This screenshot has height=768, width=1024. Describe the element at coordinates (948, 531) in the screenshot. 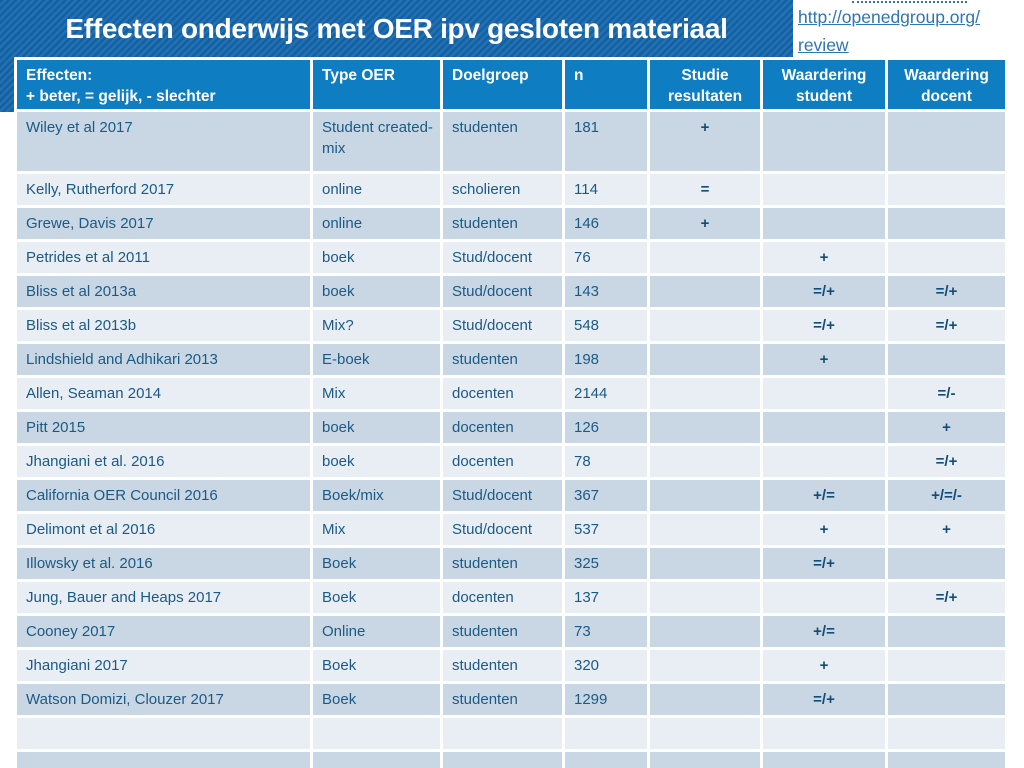

I see `cell-waardering-docent: +` at that location.